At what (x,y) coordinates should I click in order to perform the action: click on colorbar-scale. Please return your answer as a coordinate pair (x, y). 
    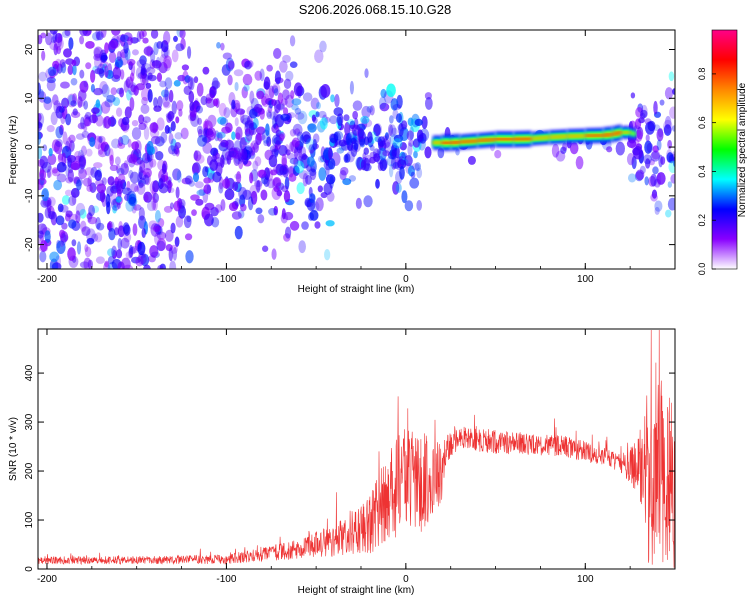
    Looking at the image, I should click on (724, 149).